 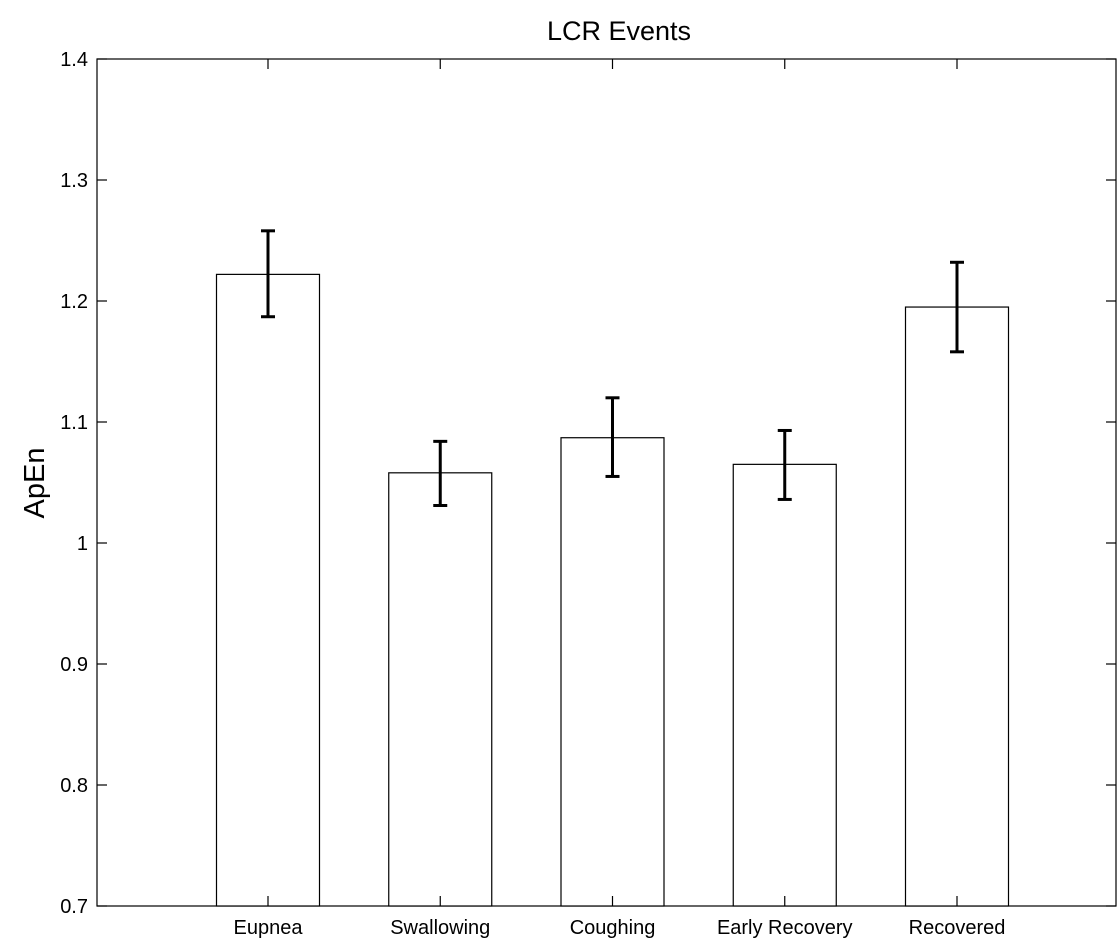 I want to click on x-tick-label: Swallowing, so click(x=440, y=928).